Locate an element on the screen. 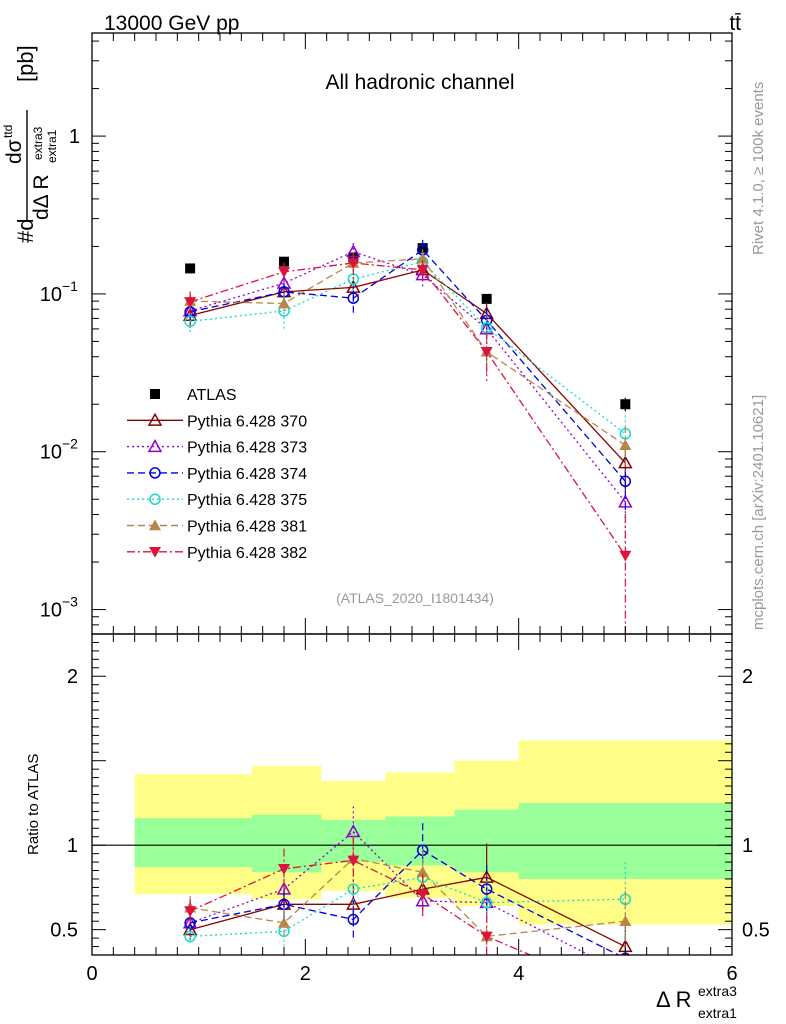 The image size is (786, 1024). legend-entry-p373: Pythia 6.428 373 is located at coordinates (217, 448).